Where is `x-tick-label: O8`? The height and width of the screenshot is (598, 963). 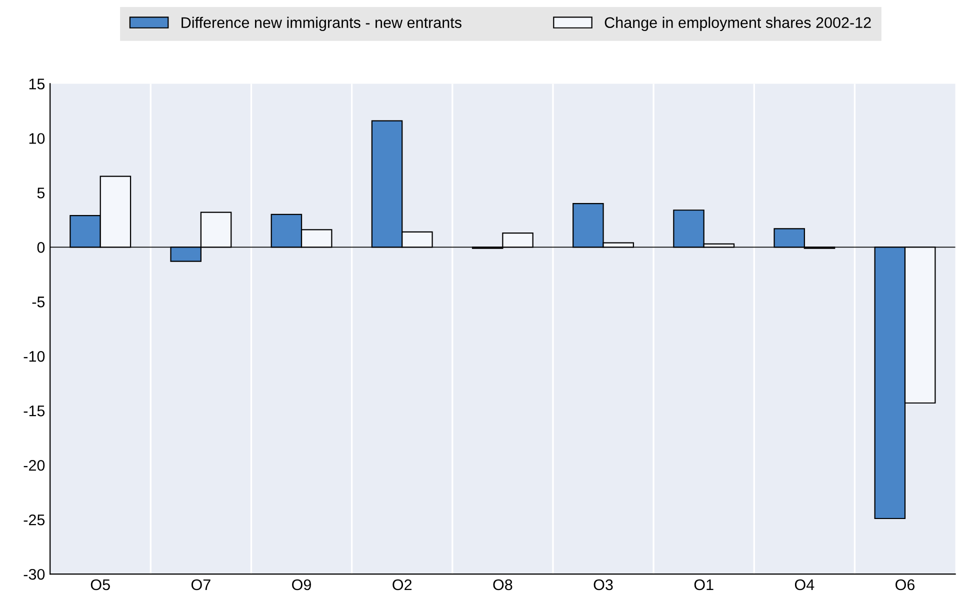
x-tick-label: O8 is located at coordinates (502, 584).